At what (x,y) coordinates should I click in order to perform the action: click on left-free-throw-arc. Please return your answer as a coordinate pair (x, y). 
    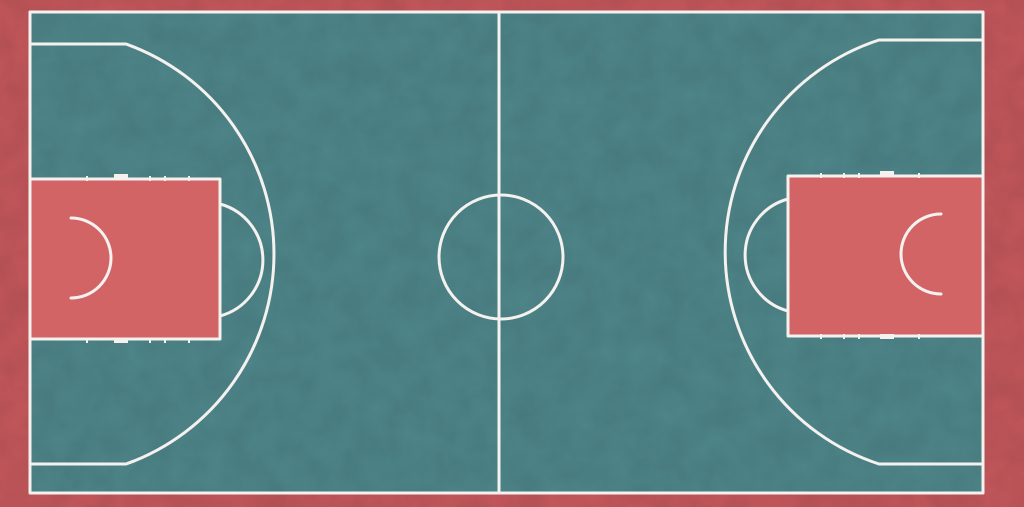
    Looking at the image, I should click on (241, 260).